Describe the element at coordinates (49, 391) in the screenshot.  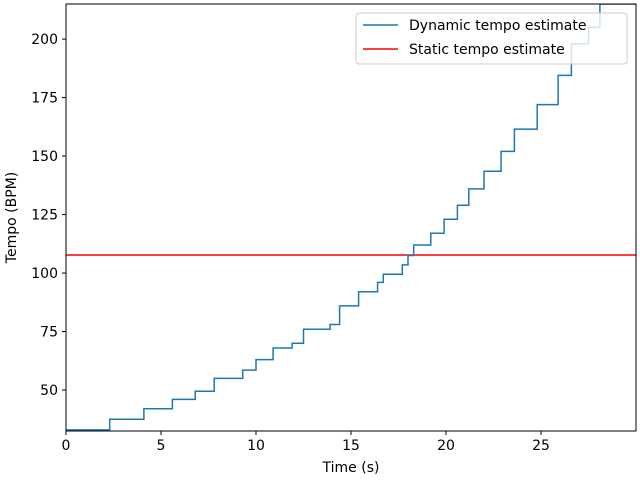
I see `y-tick-label: 50` at that location.